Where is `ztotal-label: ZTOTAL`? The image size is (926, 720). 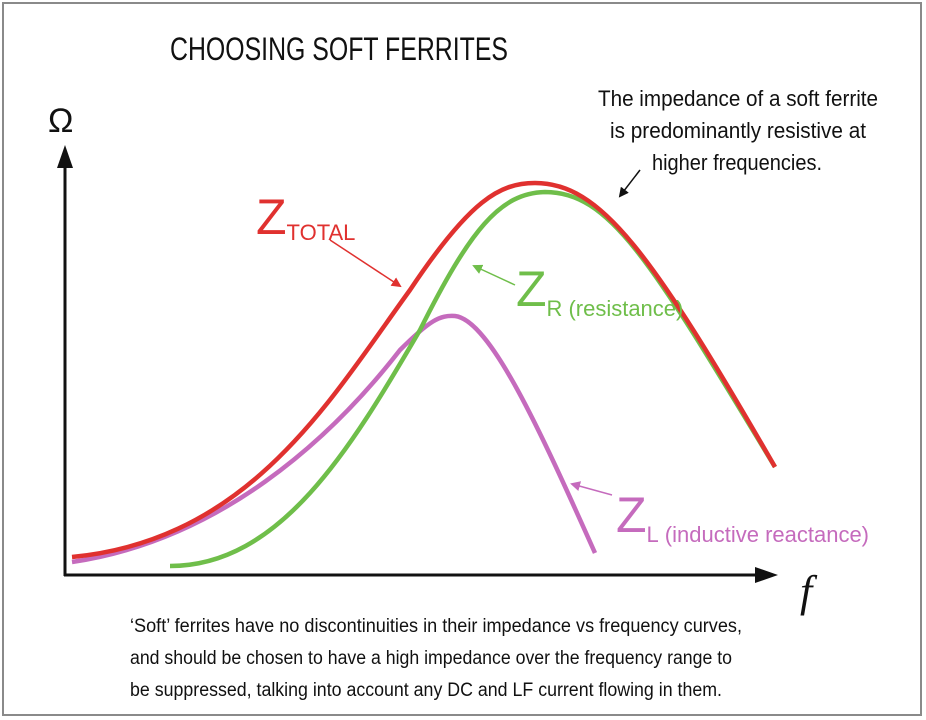 ztotal-label: ZTOTAL is located at coordinates (305, 217).